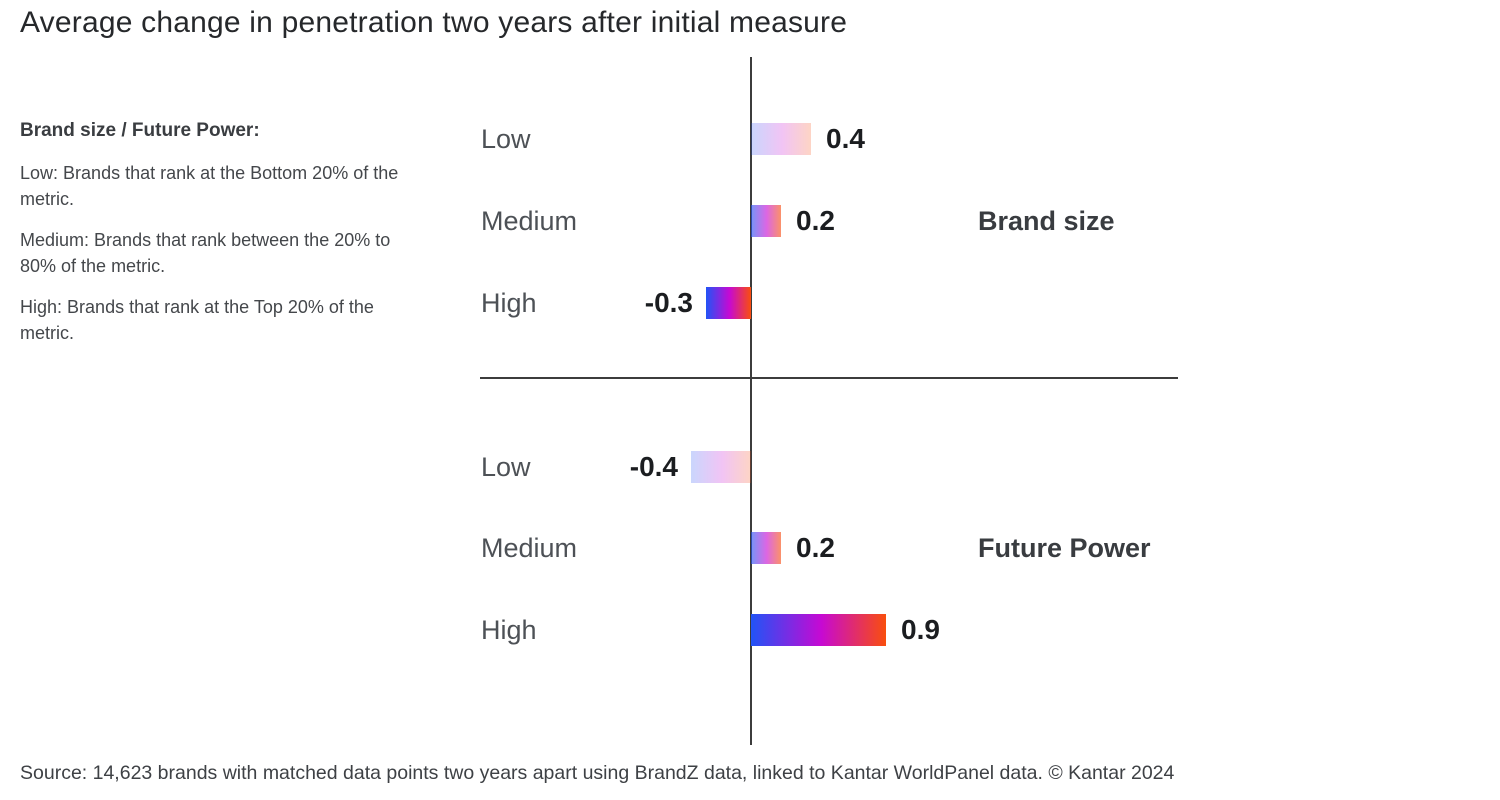 The image size is (1500, 800). What do you see at coordinates (509, 303) in the screenshot?
I see `row-label-brand-size-high: High` at bounding box center [509, 303].